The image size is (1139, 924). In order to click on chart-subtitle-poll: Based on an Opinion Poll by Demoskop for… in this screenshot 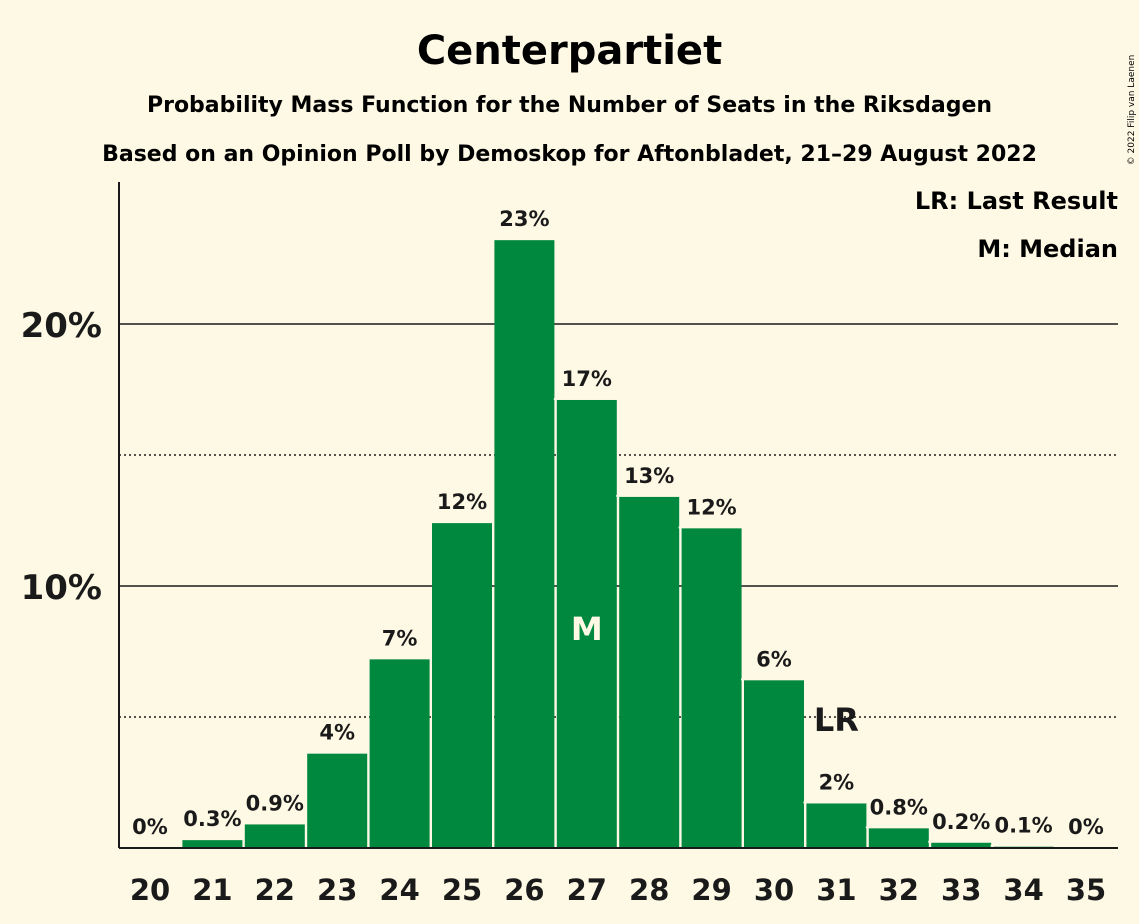, I will do `click(569, 154)`.